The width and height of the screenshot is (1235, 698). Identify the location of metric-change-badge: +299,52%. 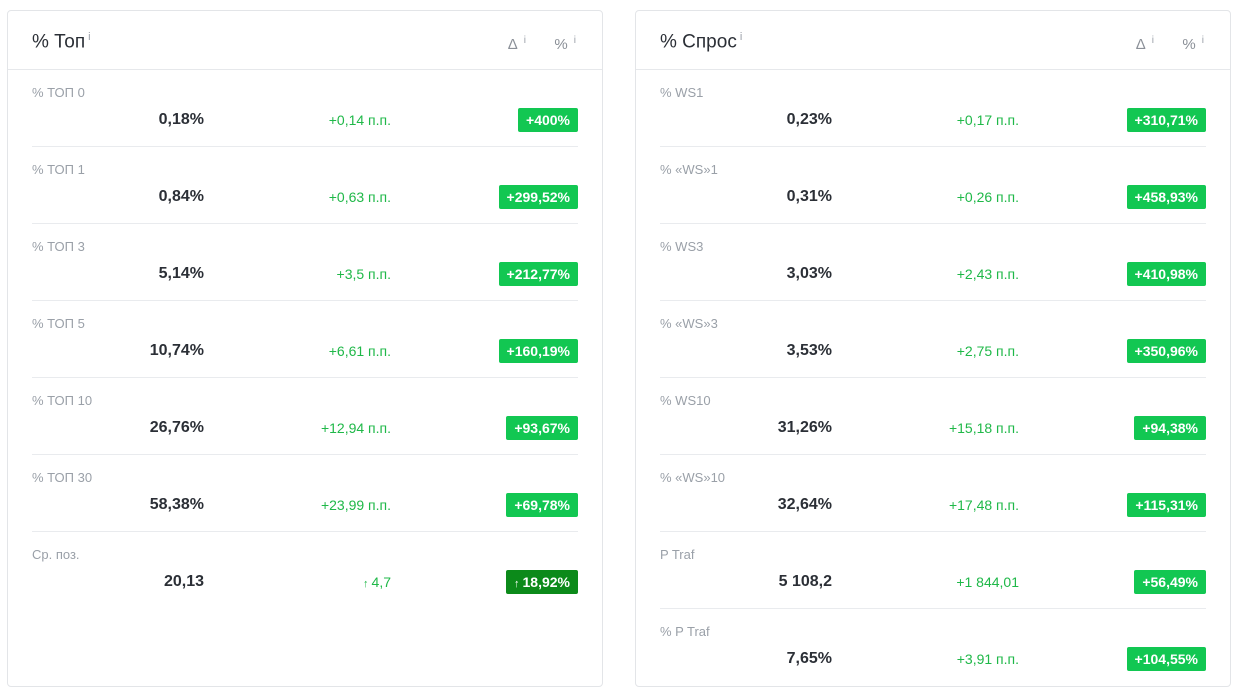
(538, 197).